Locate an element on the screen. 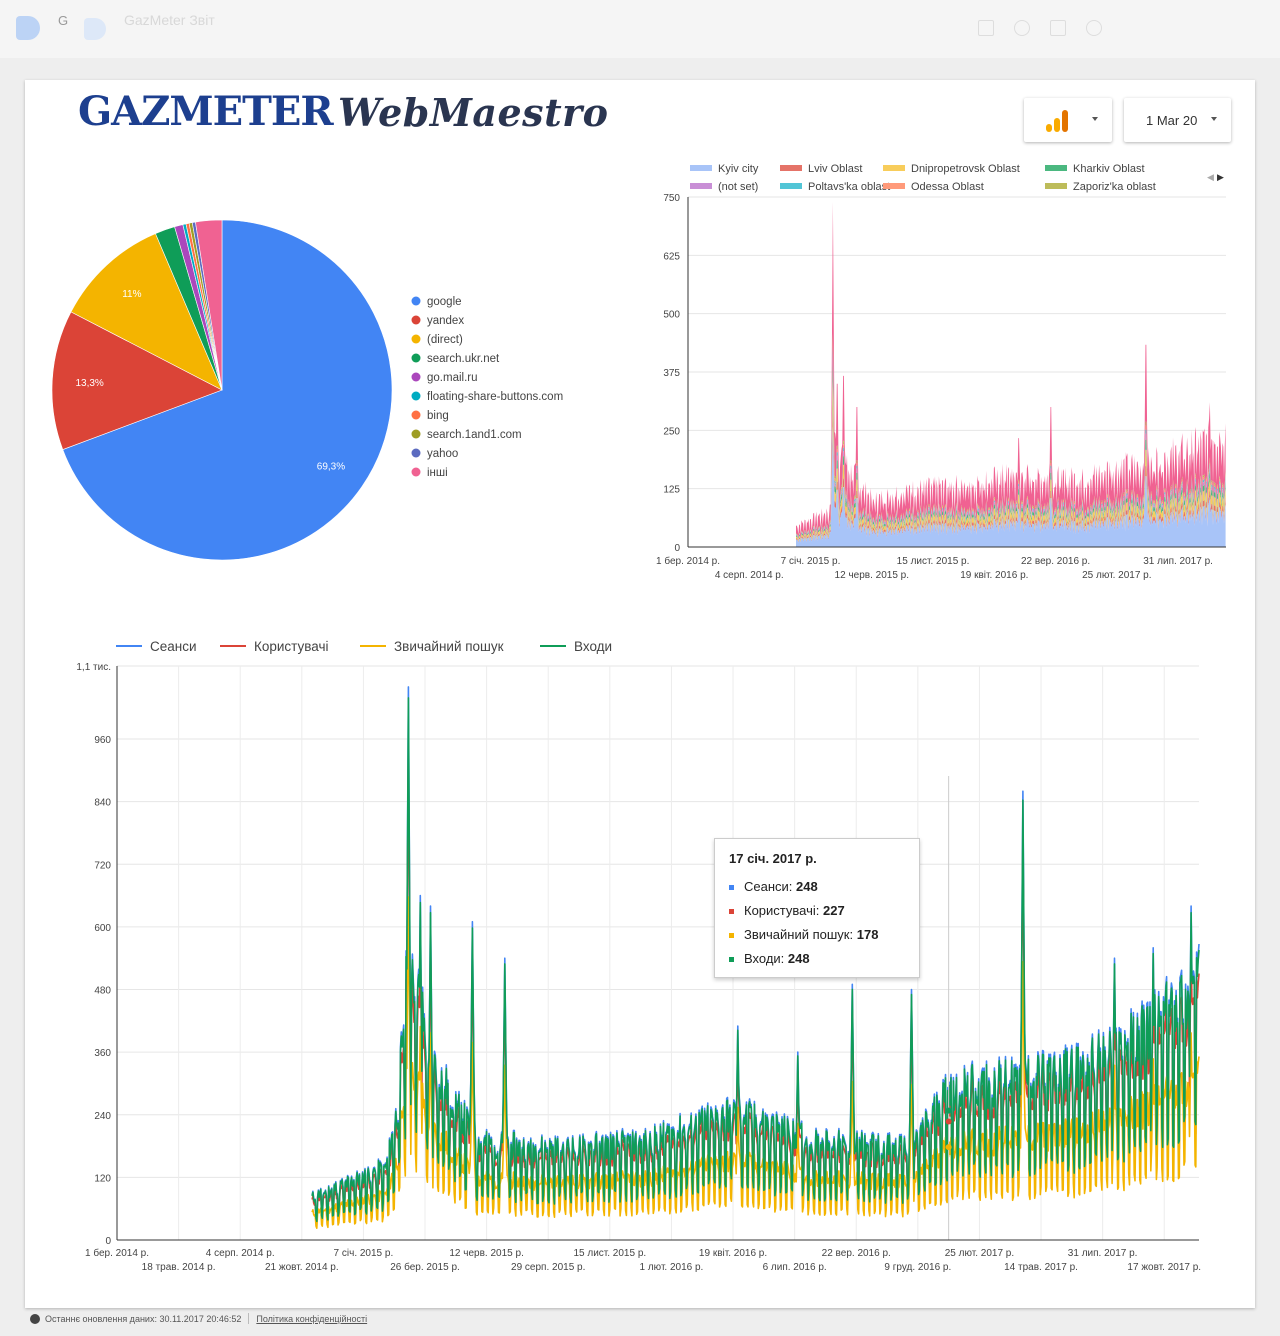  x-tick-label: 7 січ. 2015 р. is located at coordinates (811, 561).